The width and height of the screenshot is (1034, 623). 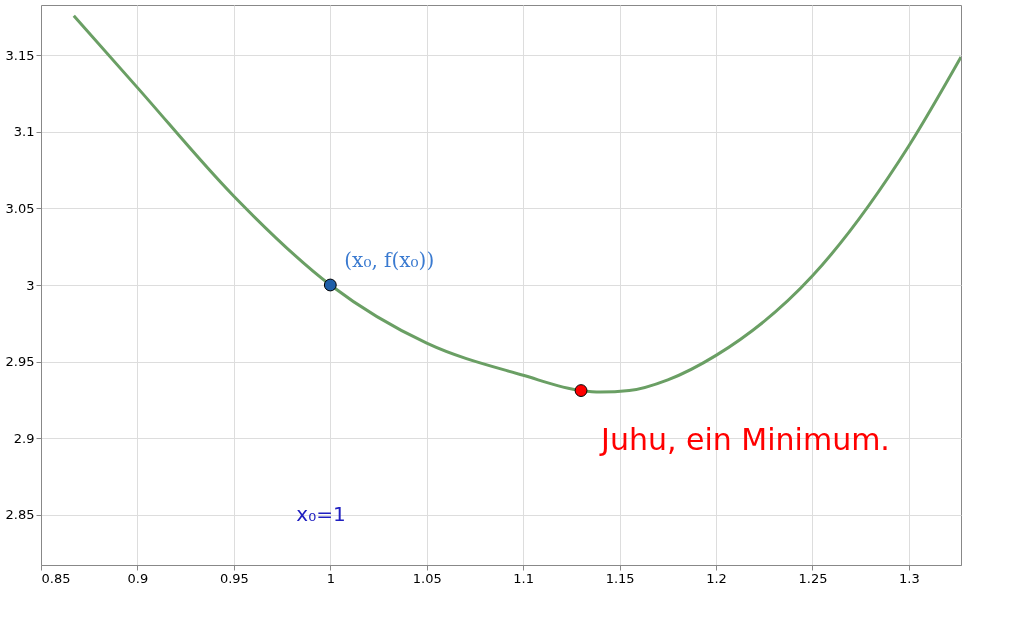 I want to click on x-tick-label: 1.1, so click(x=524, y=578).